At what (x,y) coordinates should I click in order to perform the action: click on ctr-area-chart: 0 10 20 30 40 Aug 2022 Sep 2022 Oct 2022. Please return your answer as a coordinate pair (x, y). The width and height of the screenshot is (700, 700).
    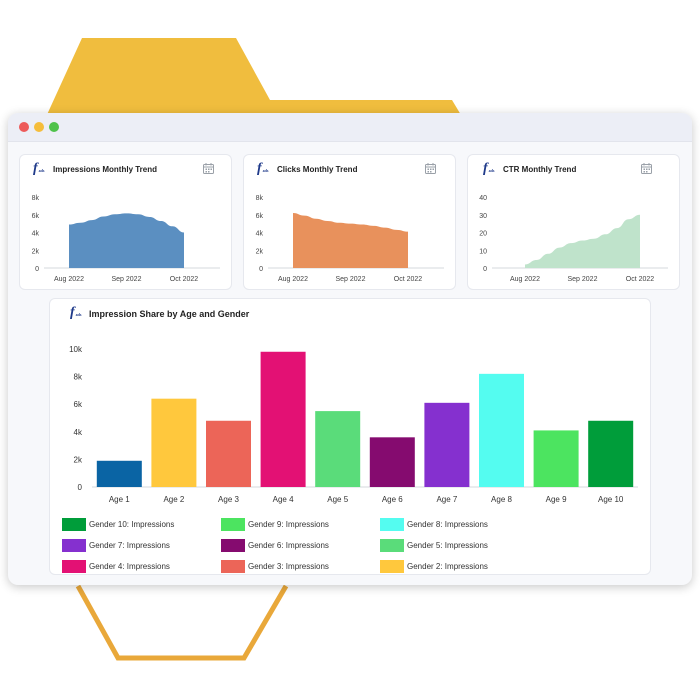
    Looking at the image, I should click on (573, 239).